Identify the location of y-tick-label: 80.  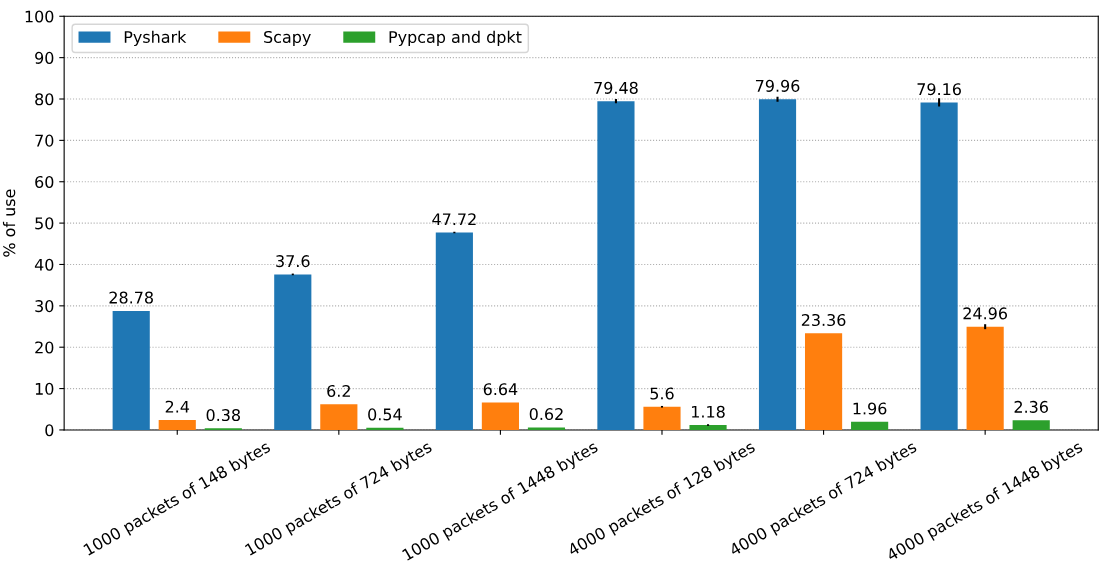
(44, 99).